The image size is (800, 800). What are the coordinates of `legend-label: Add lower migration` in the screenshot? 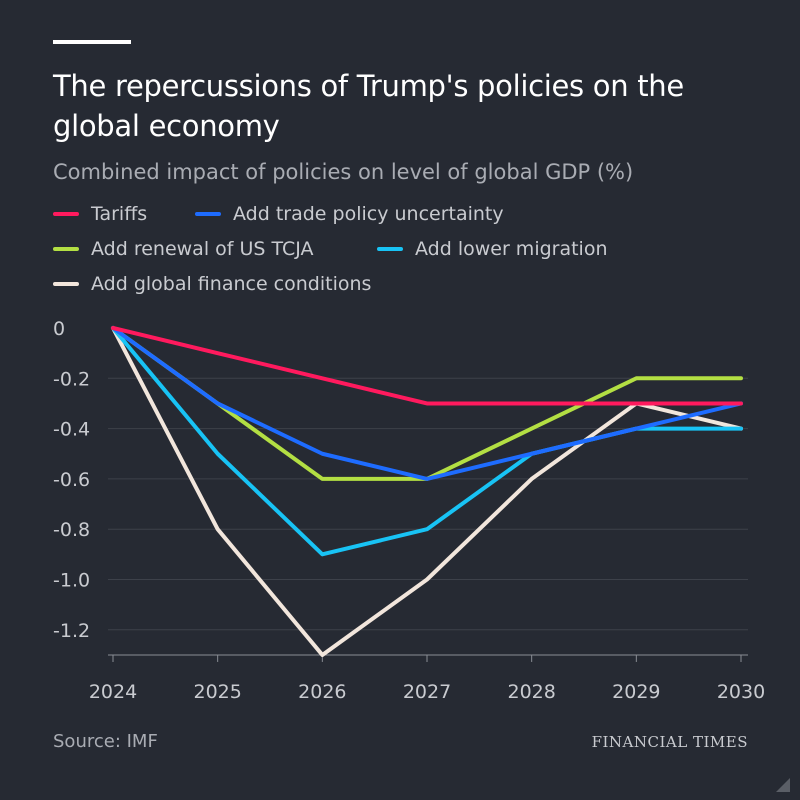 It's located at (511, 249).